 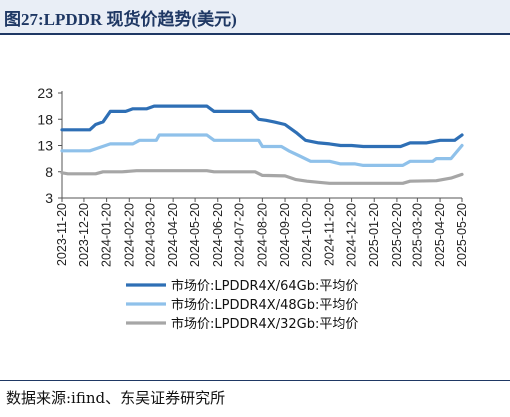 I want to click on y-tick-labels: 3 8 13 18 23, so click(x=45, y=145).